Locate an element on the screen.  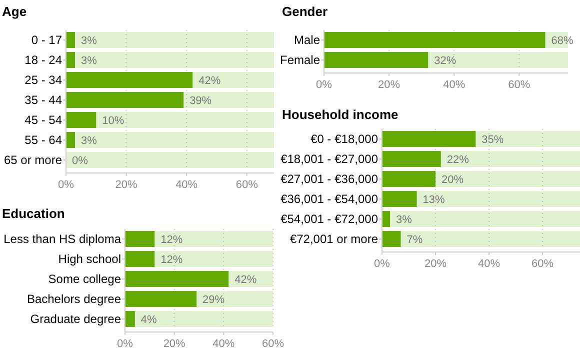
data-label: 29% is located at coordinates (213, 300).